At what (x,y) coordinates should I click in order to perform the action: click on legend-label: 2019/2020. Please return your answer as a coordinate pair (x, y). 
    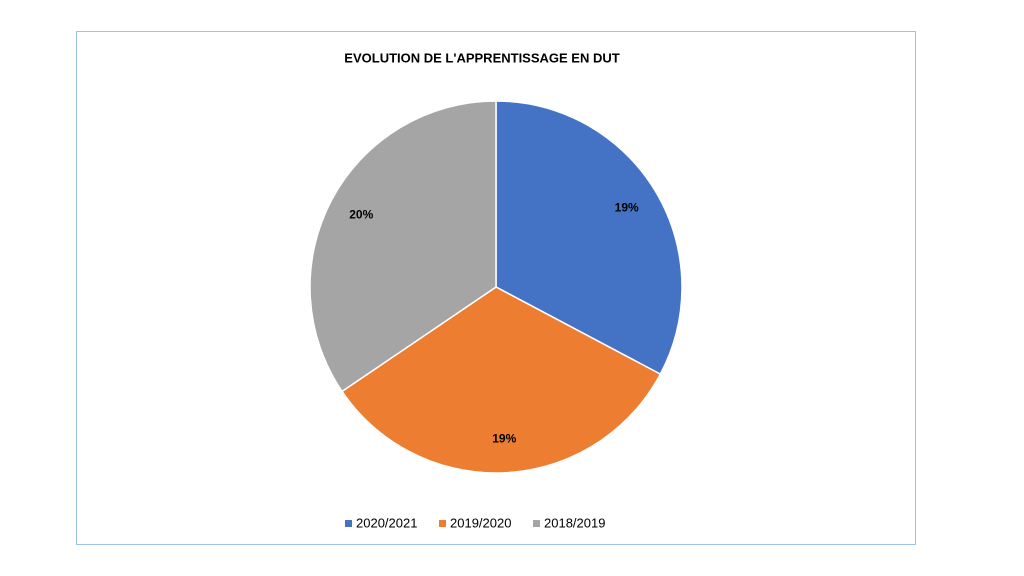
    Looking at the image, I should click on (480, 522).